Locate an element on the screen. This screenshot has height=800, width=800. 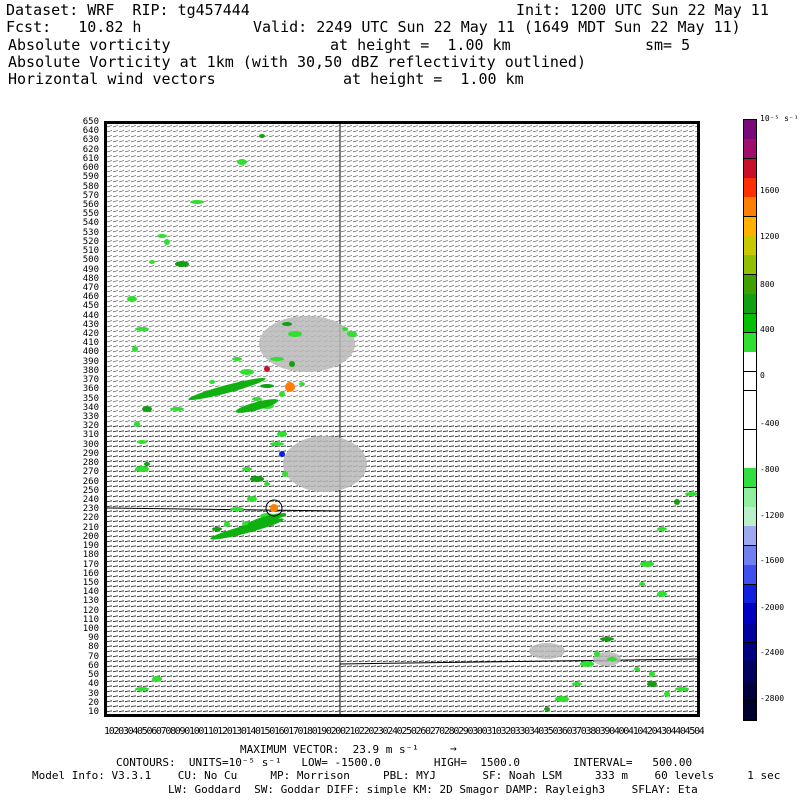
y-tick-label: 60 is located at coordinates (93, 665).